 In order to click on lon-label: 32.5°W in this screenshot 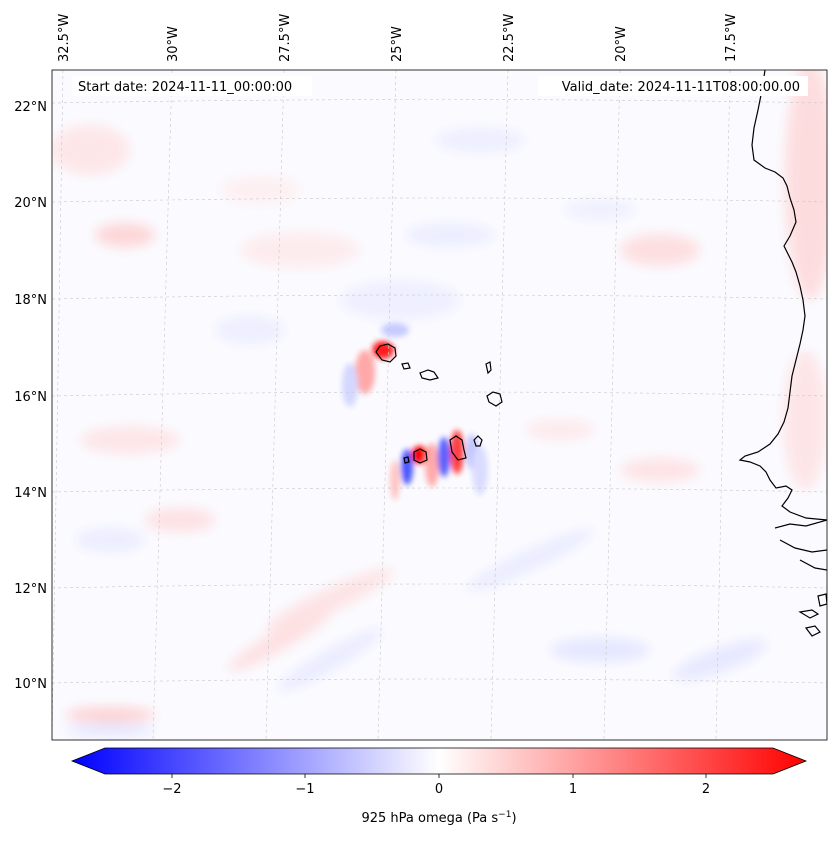, I will do `click(64, 38)`.